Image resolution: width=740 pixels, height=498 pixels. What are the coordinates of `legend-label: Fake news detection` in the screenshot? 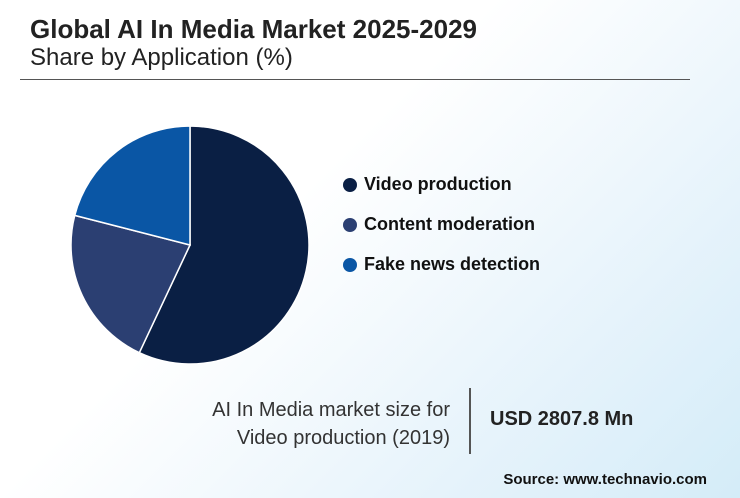 It's located at (452, 264).